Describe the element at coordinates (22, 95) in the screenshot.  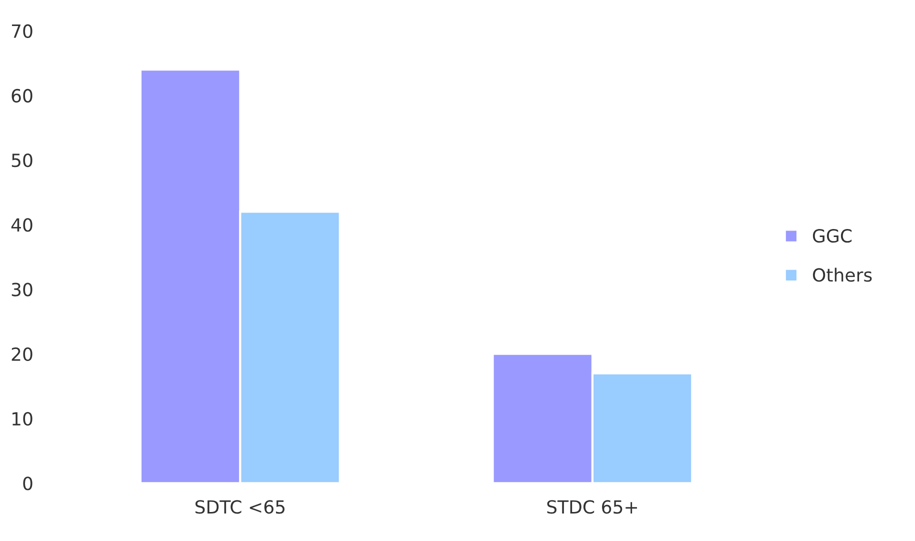
I see `y-tick-label: 60` at that location.